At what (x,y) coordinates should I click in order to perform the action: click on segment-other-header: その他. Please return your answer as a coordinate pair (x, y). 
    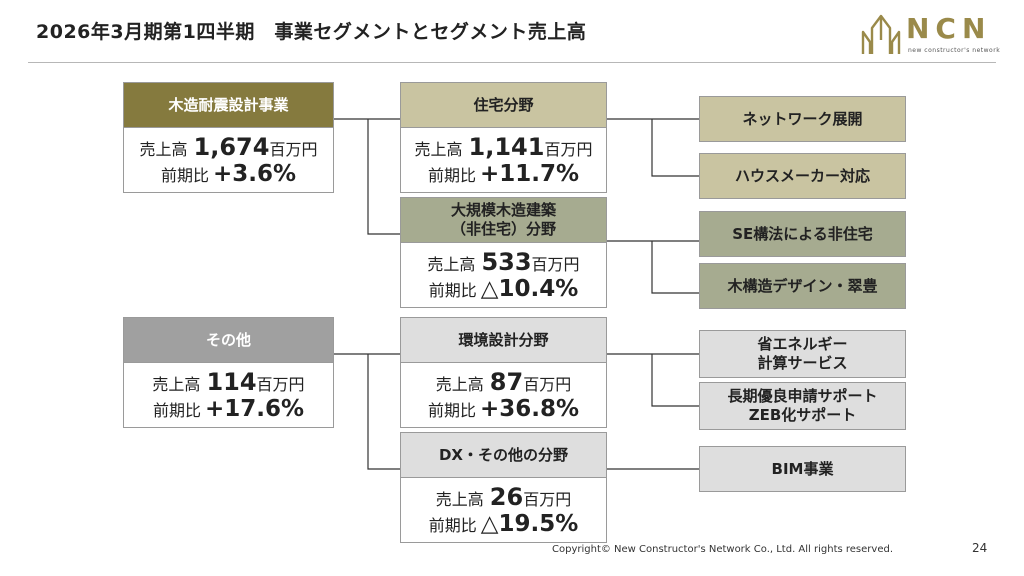
    Looking at the image, I should click on (228, 340).